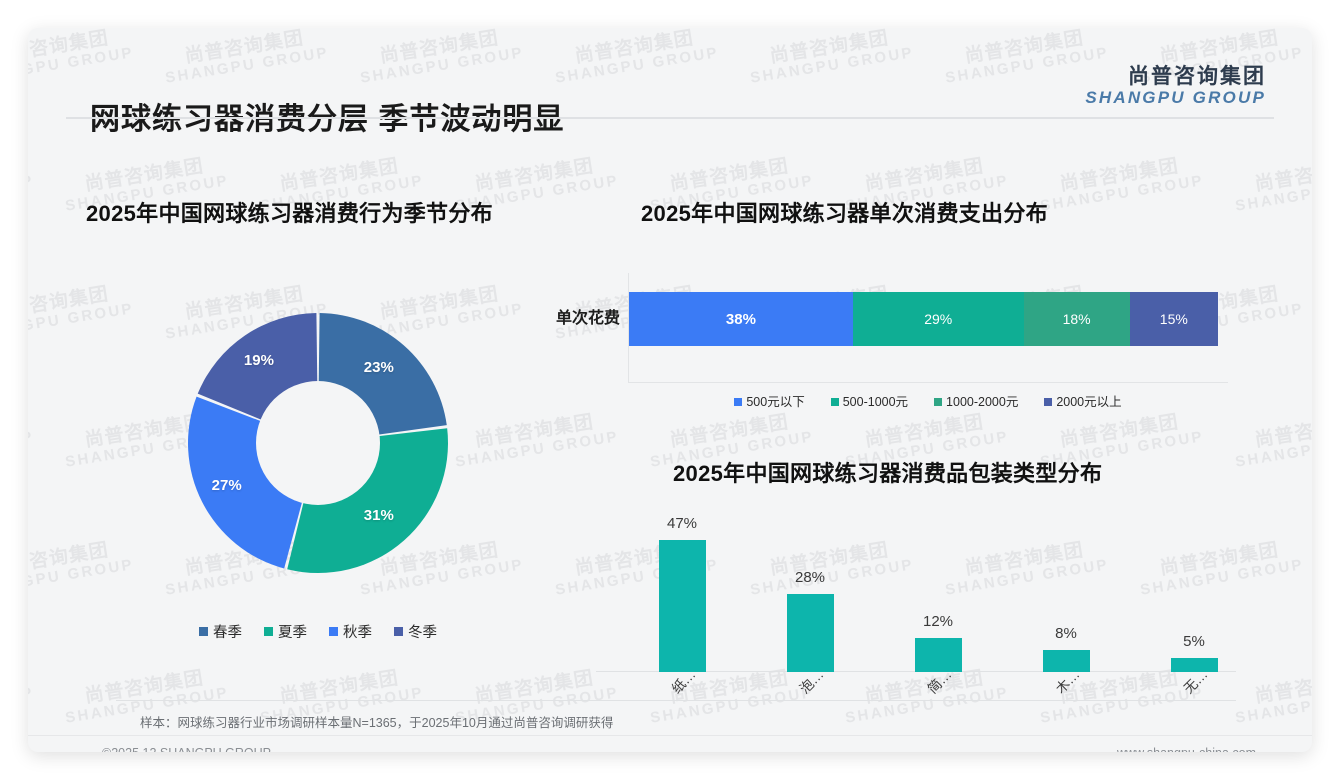  I want to click on column-value-label: 8%, so click(1066, 633).